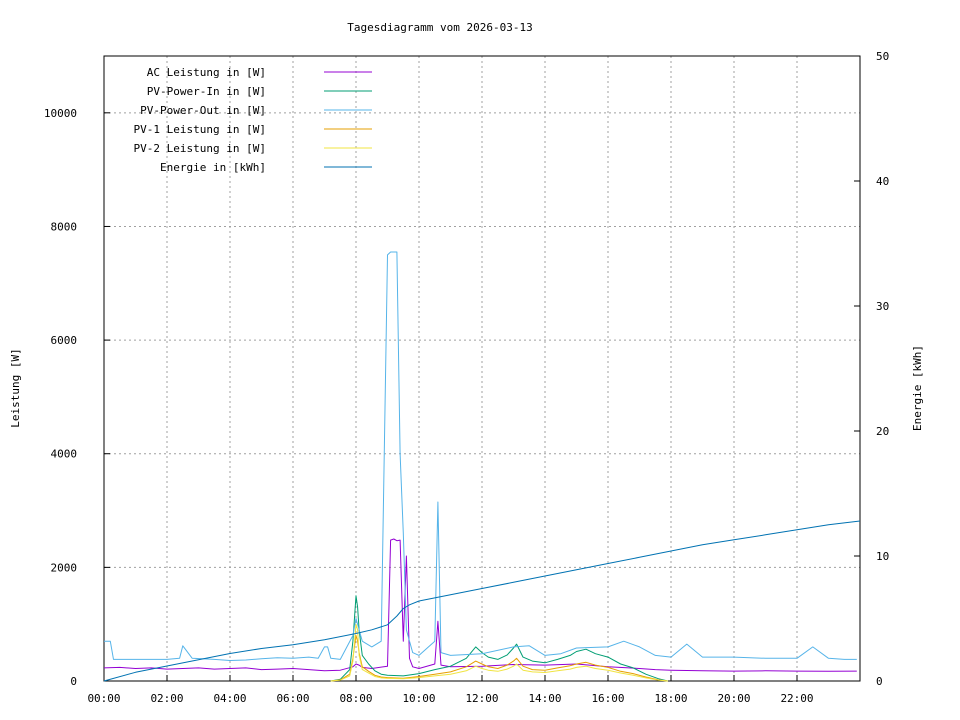  What do you see at coordinates (882, 556) in the screenshot?
I see `y2-tick-label: 10` at bounding box center [882, 556].